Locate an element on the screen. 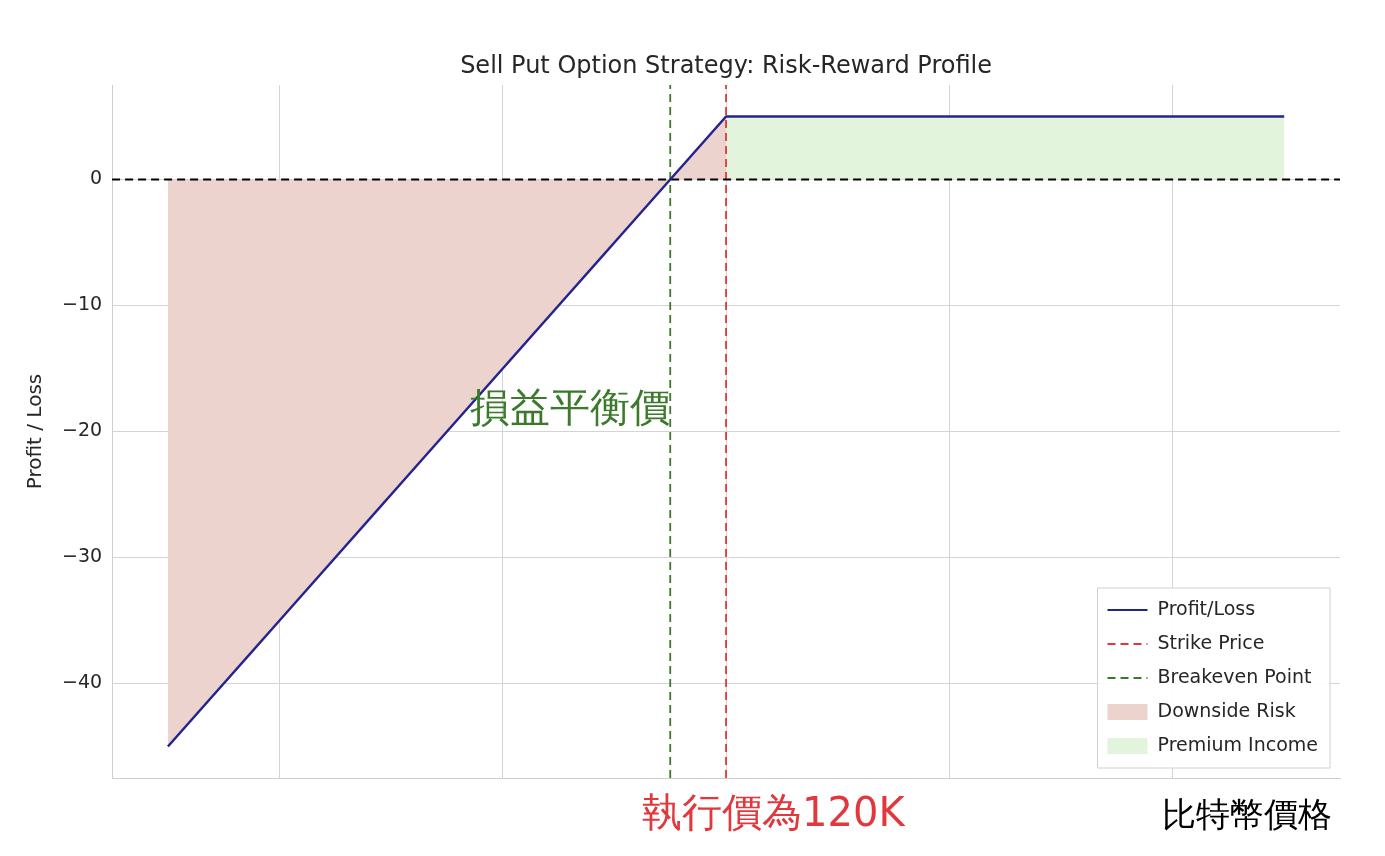 Image resolution: width=1385 pixels, height=856 pixels. annotation: 損益平衡價 is located at coordinates (570, 407).